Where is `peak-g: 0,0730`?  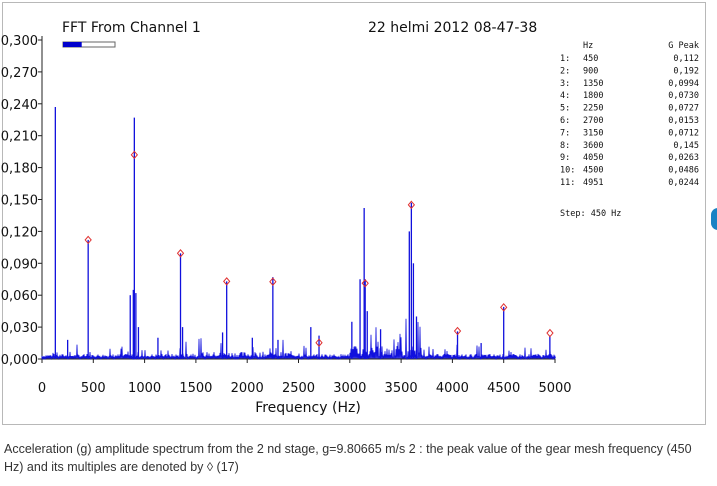
peak-g: 0,0730 is located at coordinates (683, 96).